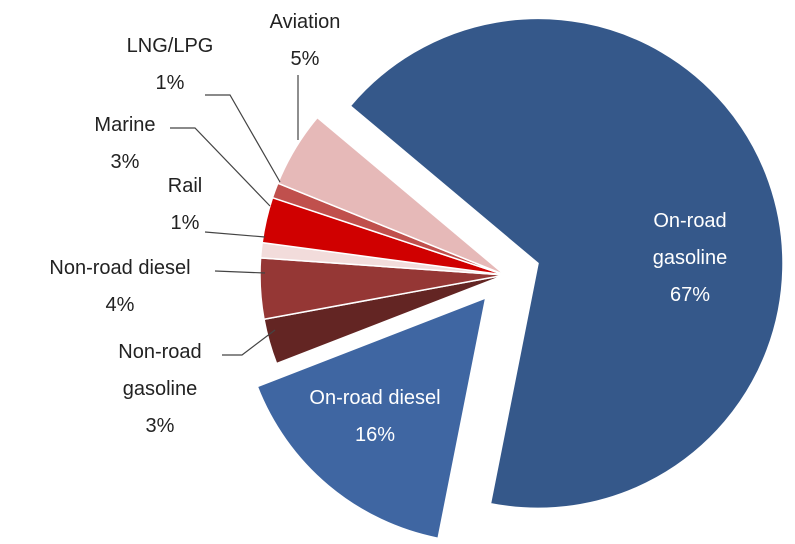  I want to click on slice-name: Rail, so click(185, 186).